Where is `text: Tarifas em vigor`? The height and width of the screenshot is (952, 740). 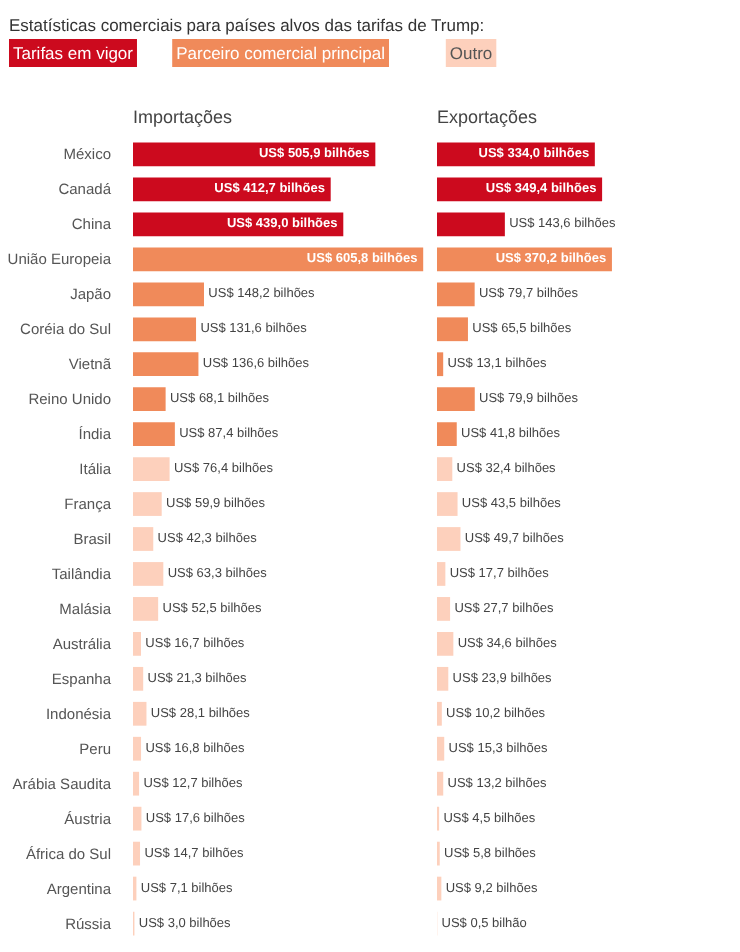 text: Tarifas em vigor is located at coordinates (73, 53).